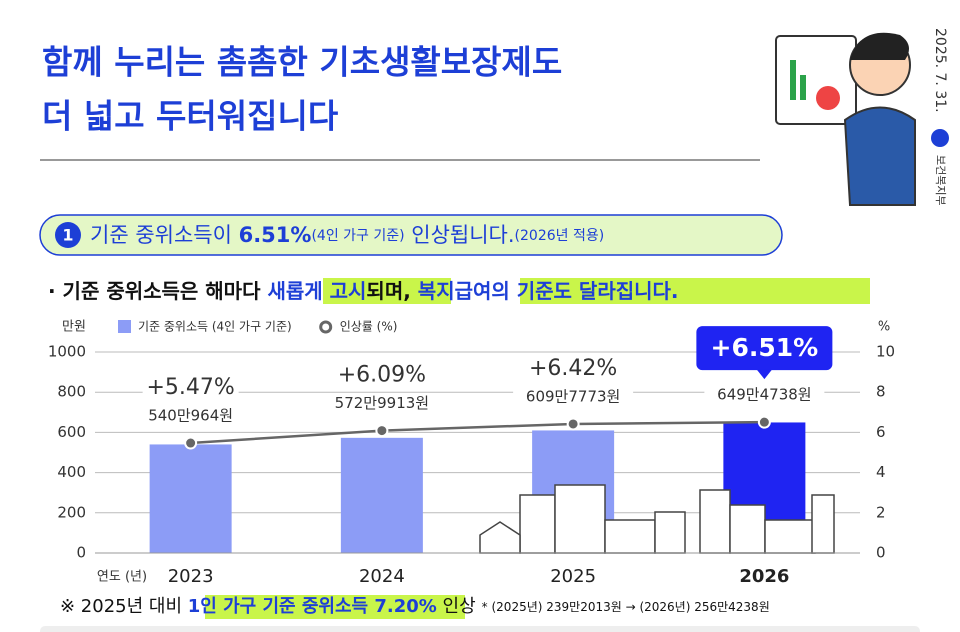  Describe the element at coordinates (74, 327) in the screenshot. I see `y-axis-label: 만원` at that location.